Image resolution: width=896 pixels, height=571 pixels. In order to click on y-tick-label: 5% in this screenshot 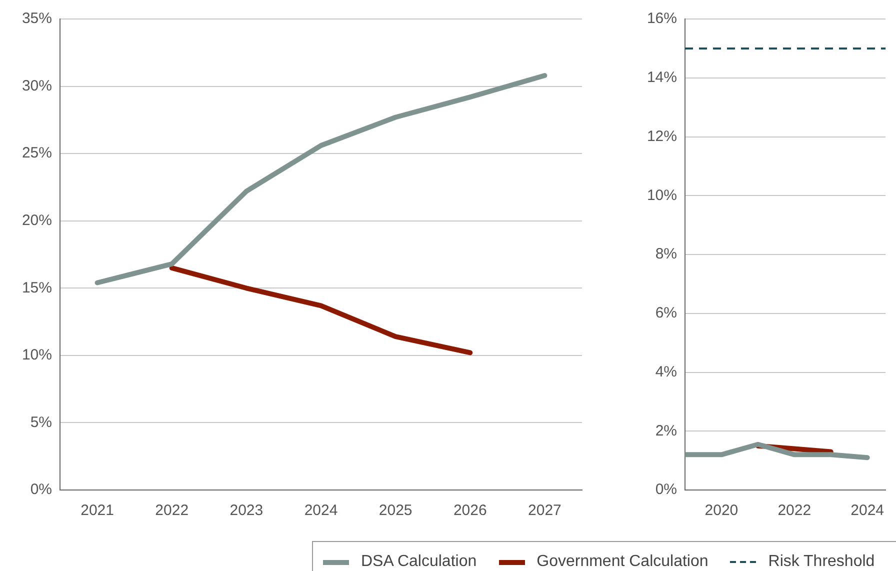, I will do `click(41, 422)`.